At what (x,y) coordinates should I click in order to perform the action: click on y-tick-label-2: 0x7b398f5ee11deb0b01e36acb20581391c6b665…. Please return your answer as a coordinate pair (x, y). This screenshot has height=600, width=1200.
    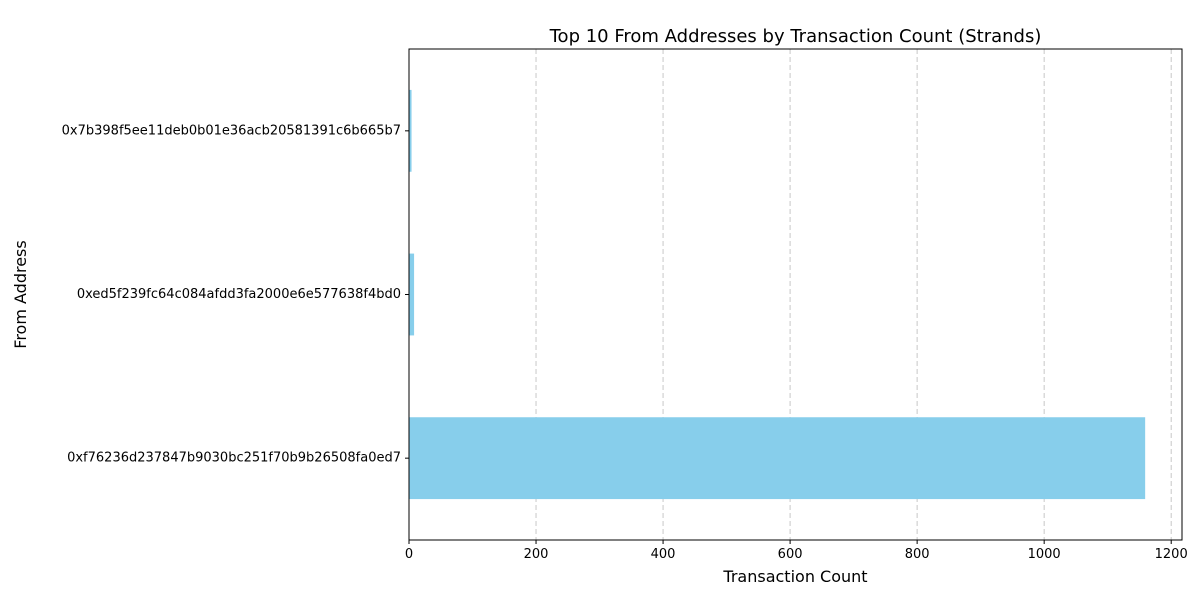
    Looking at the image, I should click on (231, 130).